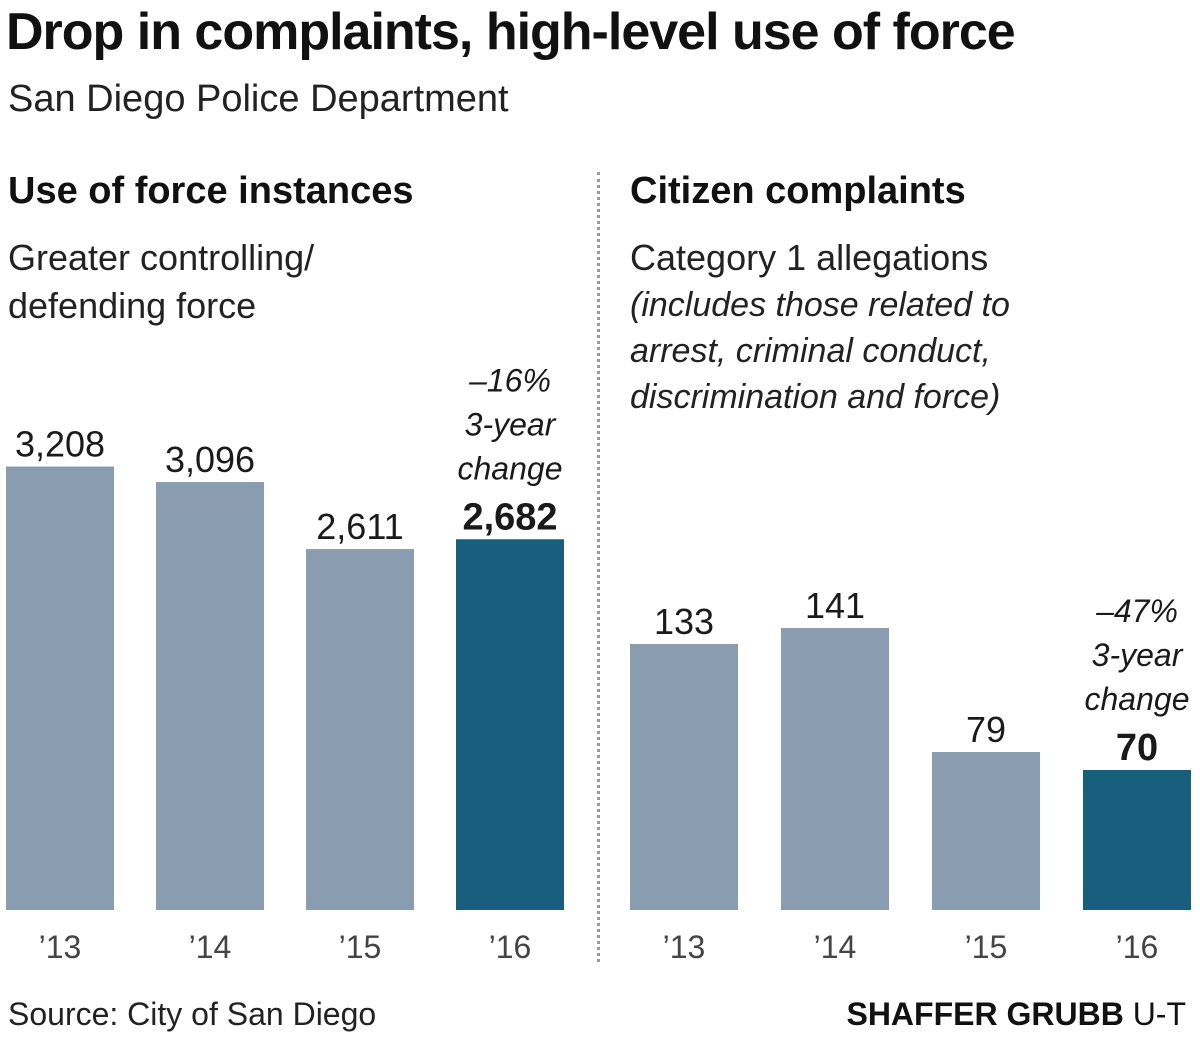 The image size is (1200, 1046). Describe the element at coordinates (132, 305) in the screenshot. I see `panel-subtitle-line: defending force` at that location.